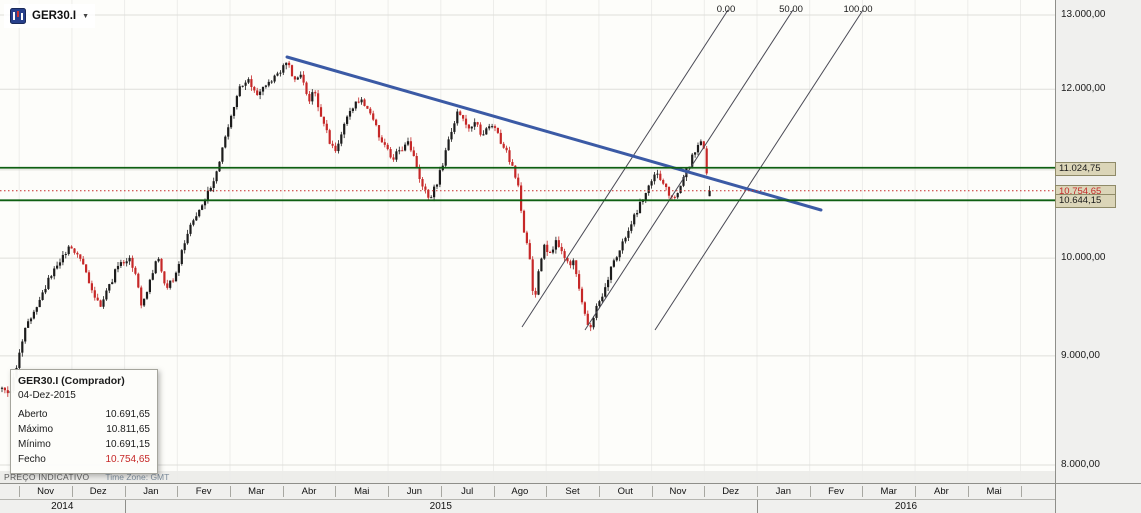 This screenshot has width=1141, height=513. What do you see at coordinates (1083, 258) in the screenshot?
I see `y-axis-label: 10.000,00` at bounding box center [1083, 258].